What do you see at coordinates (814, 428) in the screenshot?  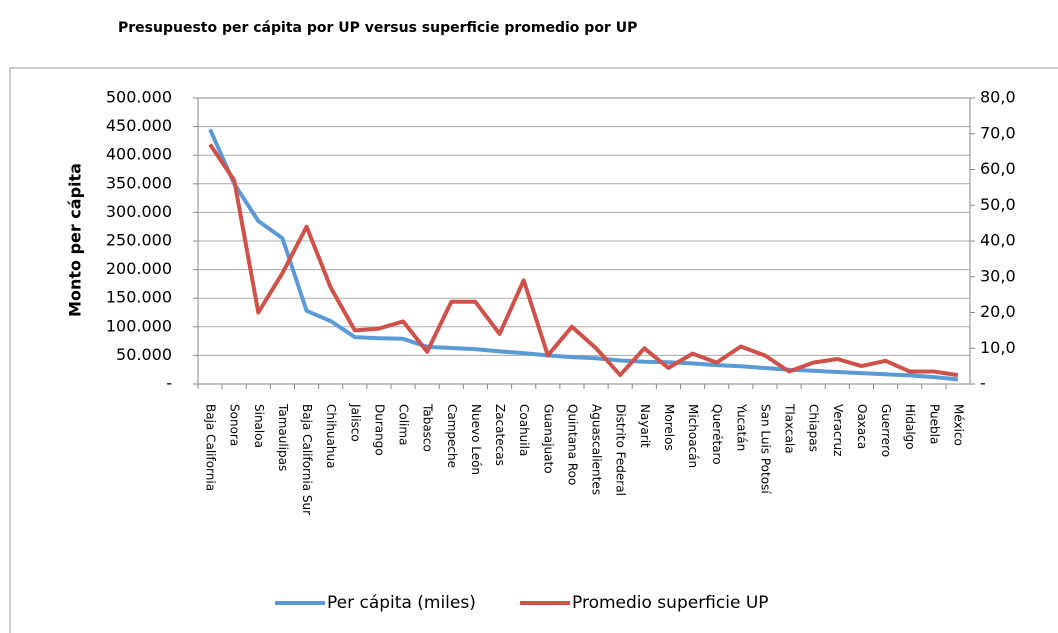 I see `x-tick-label: Chiapas` at bounding box center [814, 428].